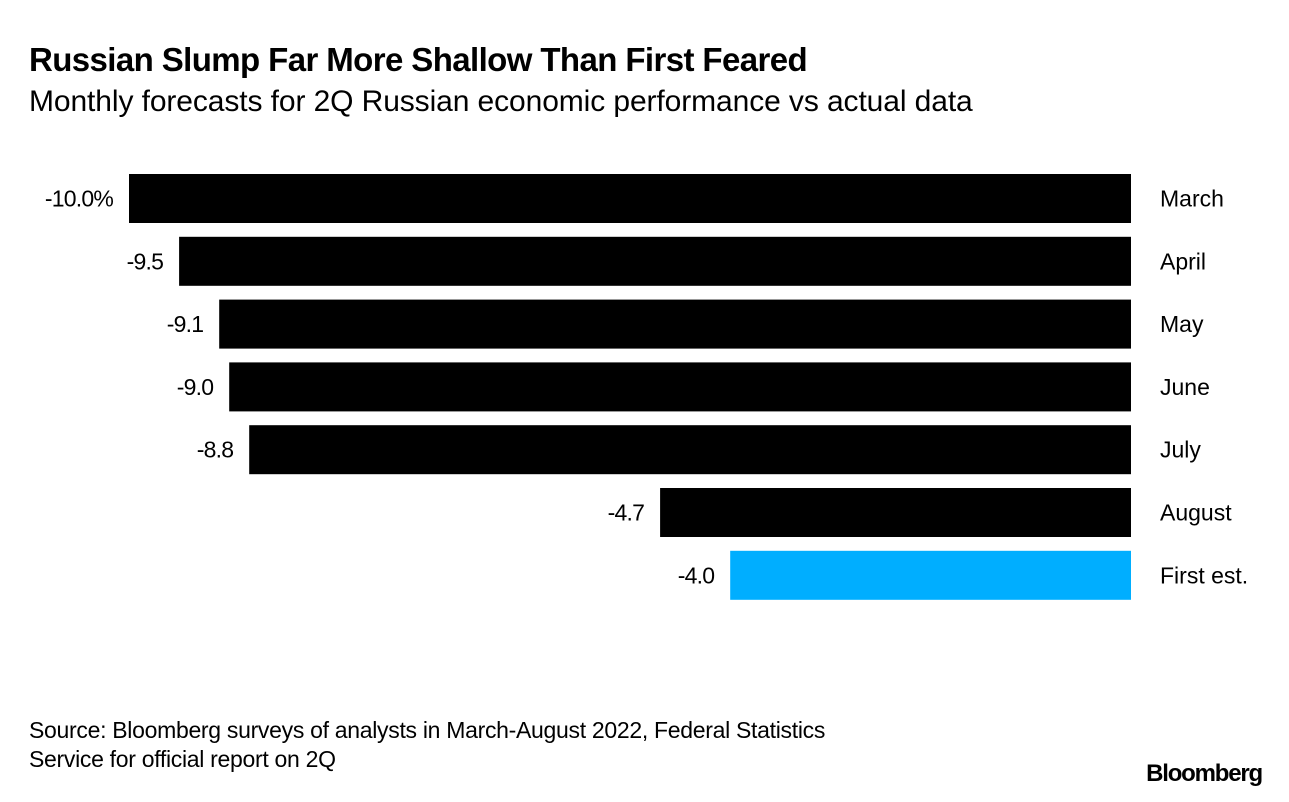 The height and width of the screenshot is (802, 1289). Describe the element at coordinates (1204, 575) in the screenshot. I see `category-label: First est.` at that location.